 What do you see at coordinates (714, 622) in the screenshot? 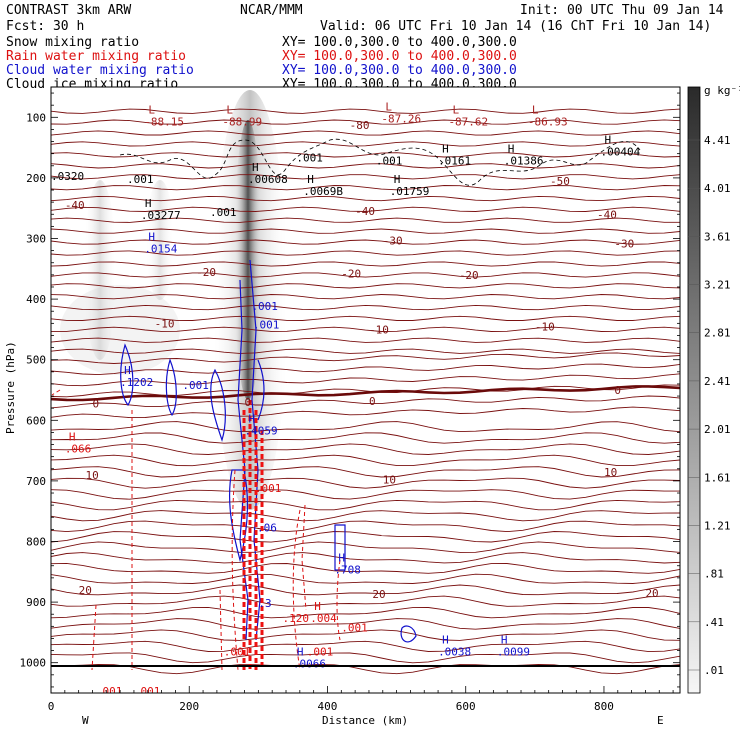
I see `colorbar-label: .41` at bounding box center [714, 622].